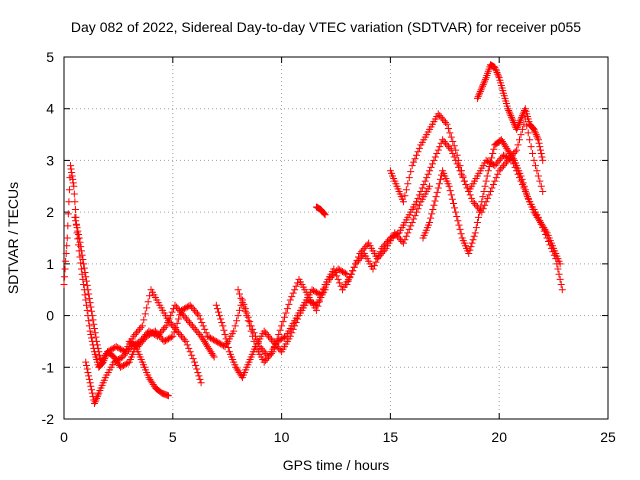 The height and width of the screenshot is (480, 640). I want to click on x-tick-label: 25, so click(608, 437).